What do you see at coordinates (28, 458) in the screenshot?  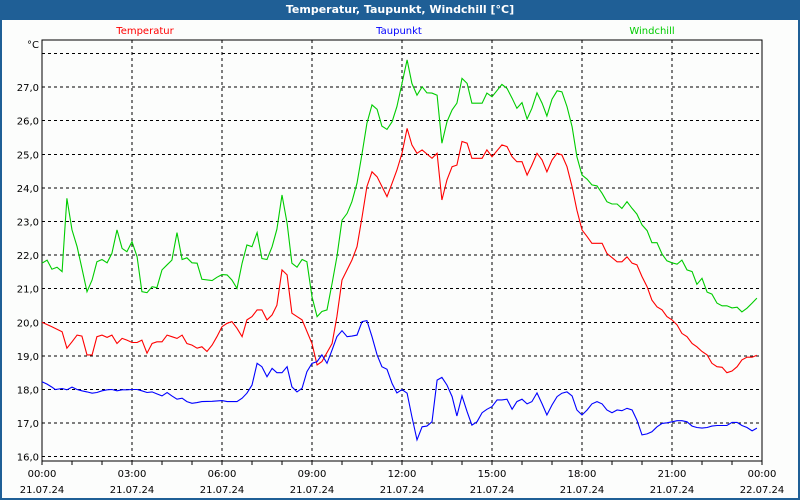 I see `y-tick-label: 16,0` at bounding box center [28, 458].